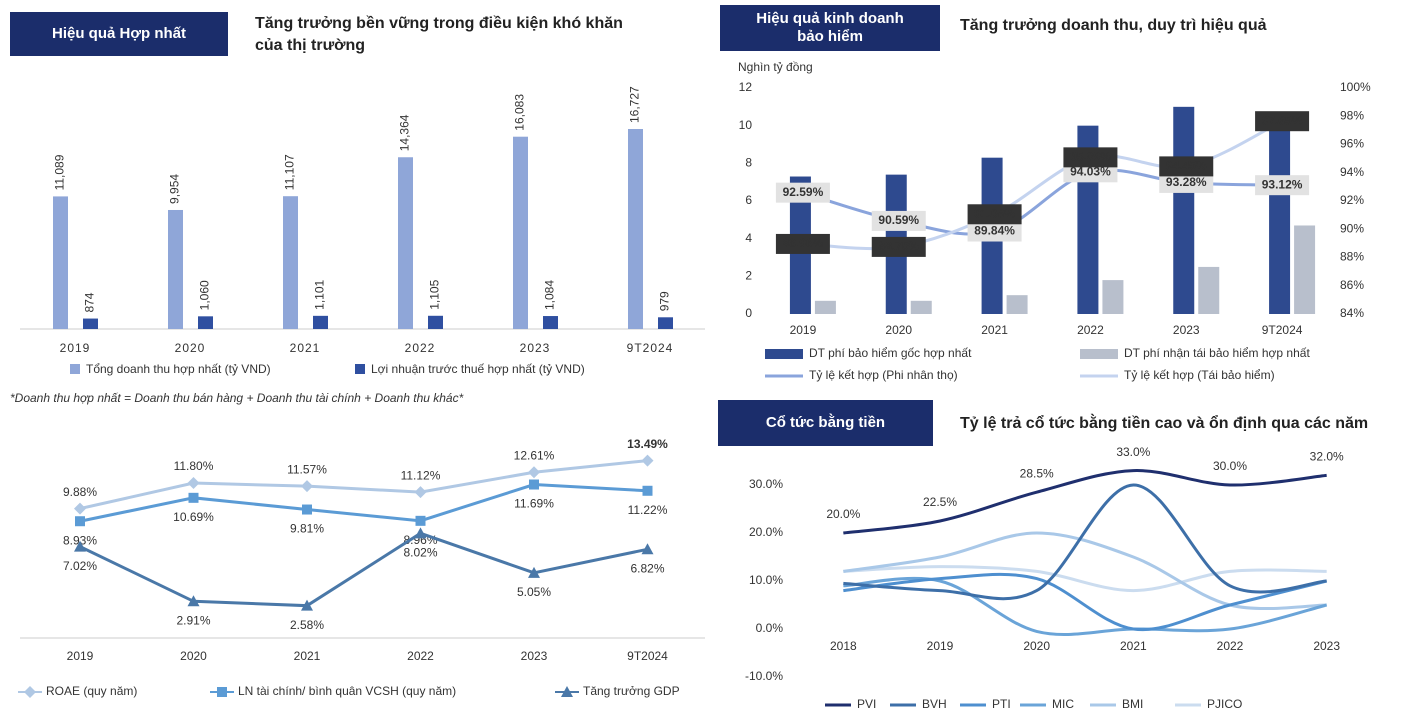 The width and height of the screenshot is (1407, 717). What do you see at coordinates (520, 112) in the screenshot?
I see `value-label: 16,083` at bounding box center [520, 112].